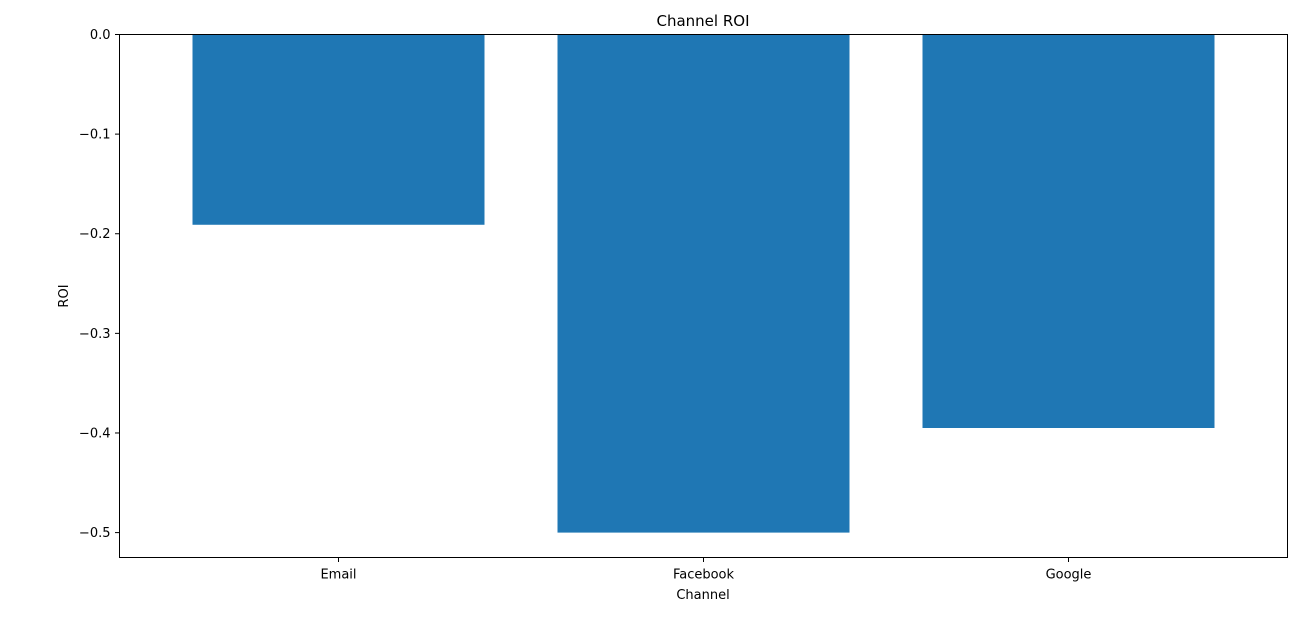  Describe the element at coordinates (95, 234) in the screenshot. I see `y-tick-label: −0.2` at that location.